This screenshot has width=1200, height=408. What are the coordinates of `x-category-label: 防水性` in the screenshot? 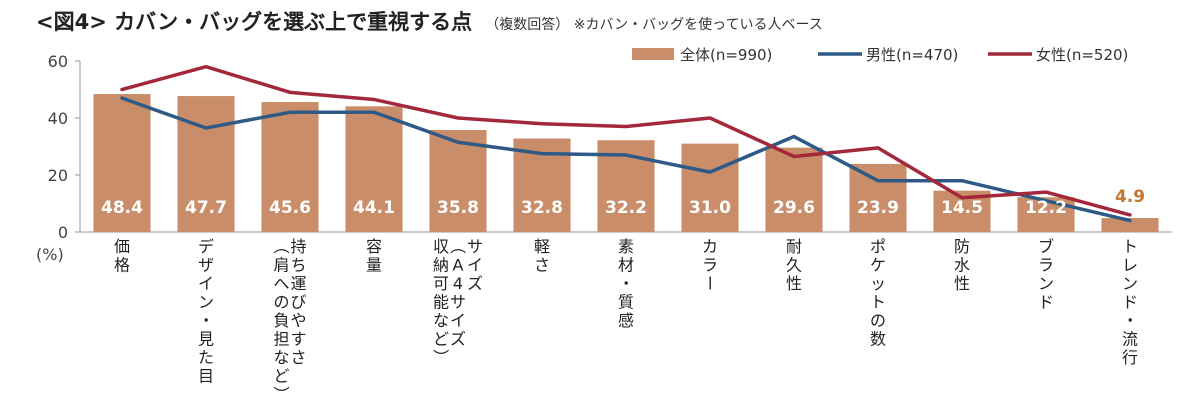 It's located at (962, 265).